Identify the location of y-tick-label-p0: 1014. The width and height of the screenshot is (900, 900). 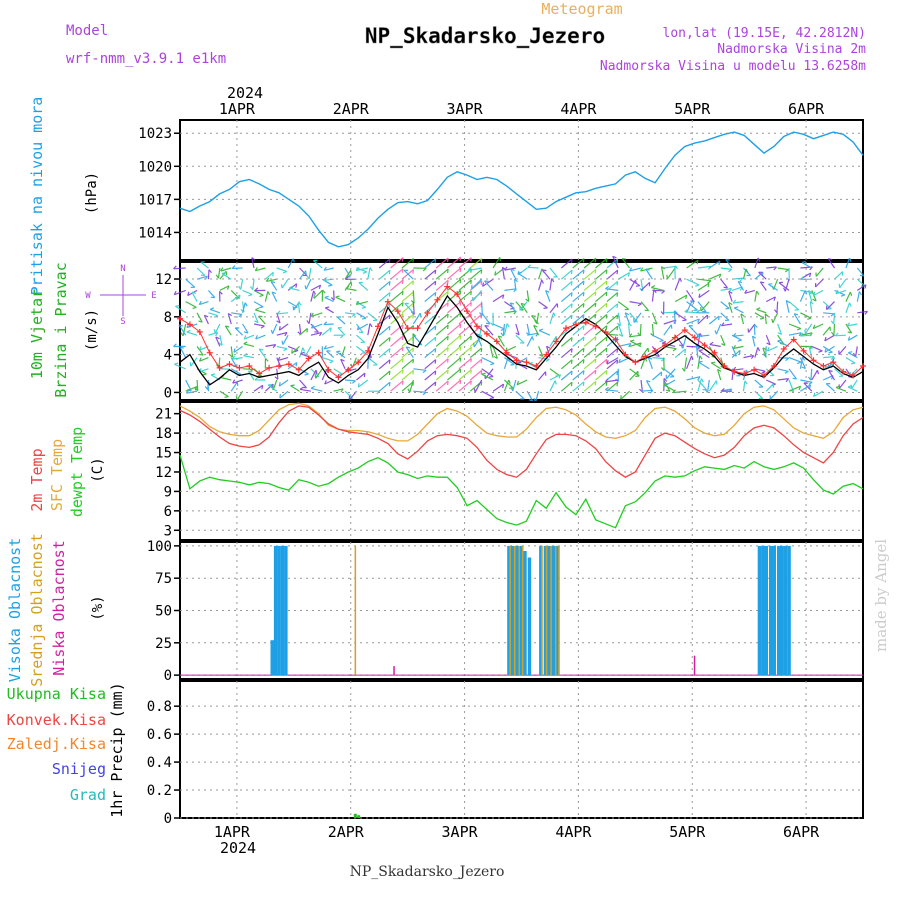
(155, 233).